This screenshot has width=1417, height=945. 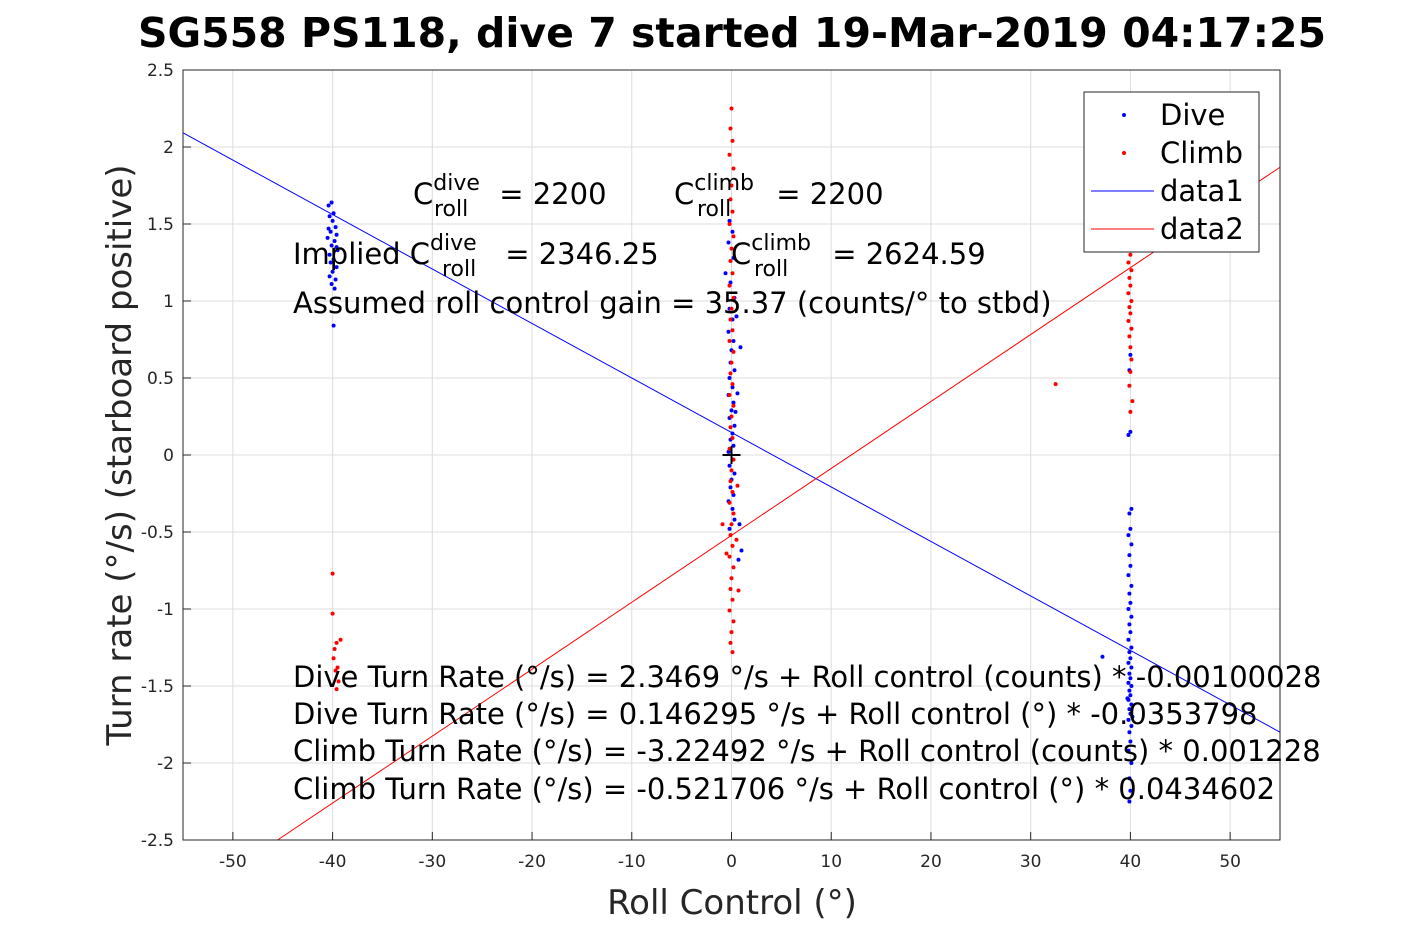 What do you see at coordinates (165, 764) in the screenshot?
I see `y-tick-label: -2` at bounding box center [165, 764].